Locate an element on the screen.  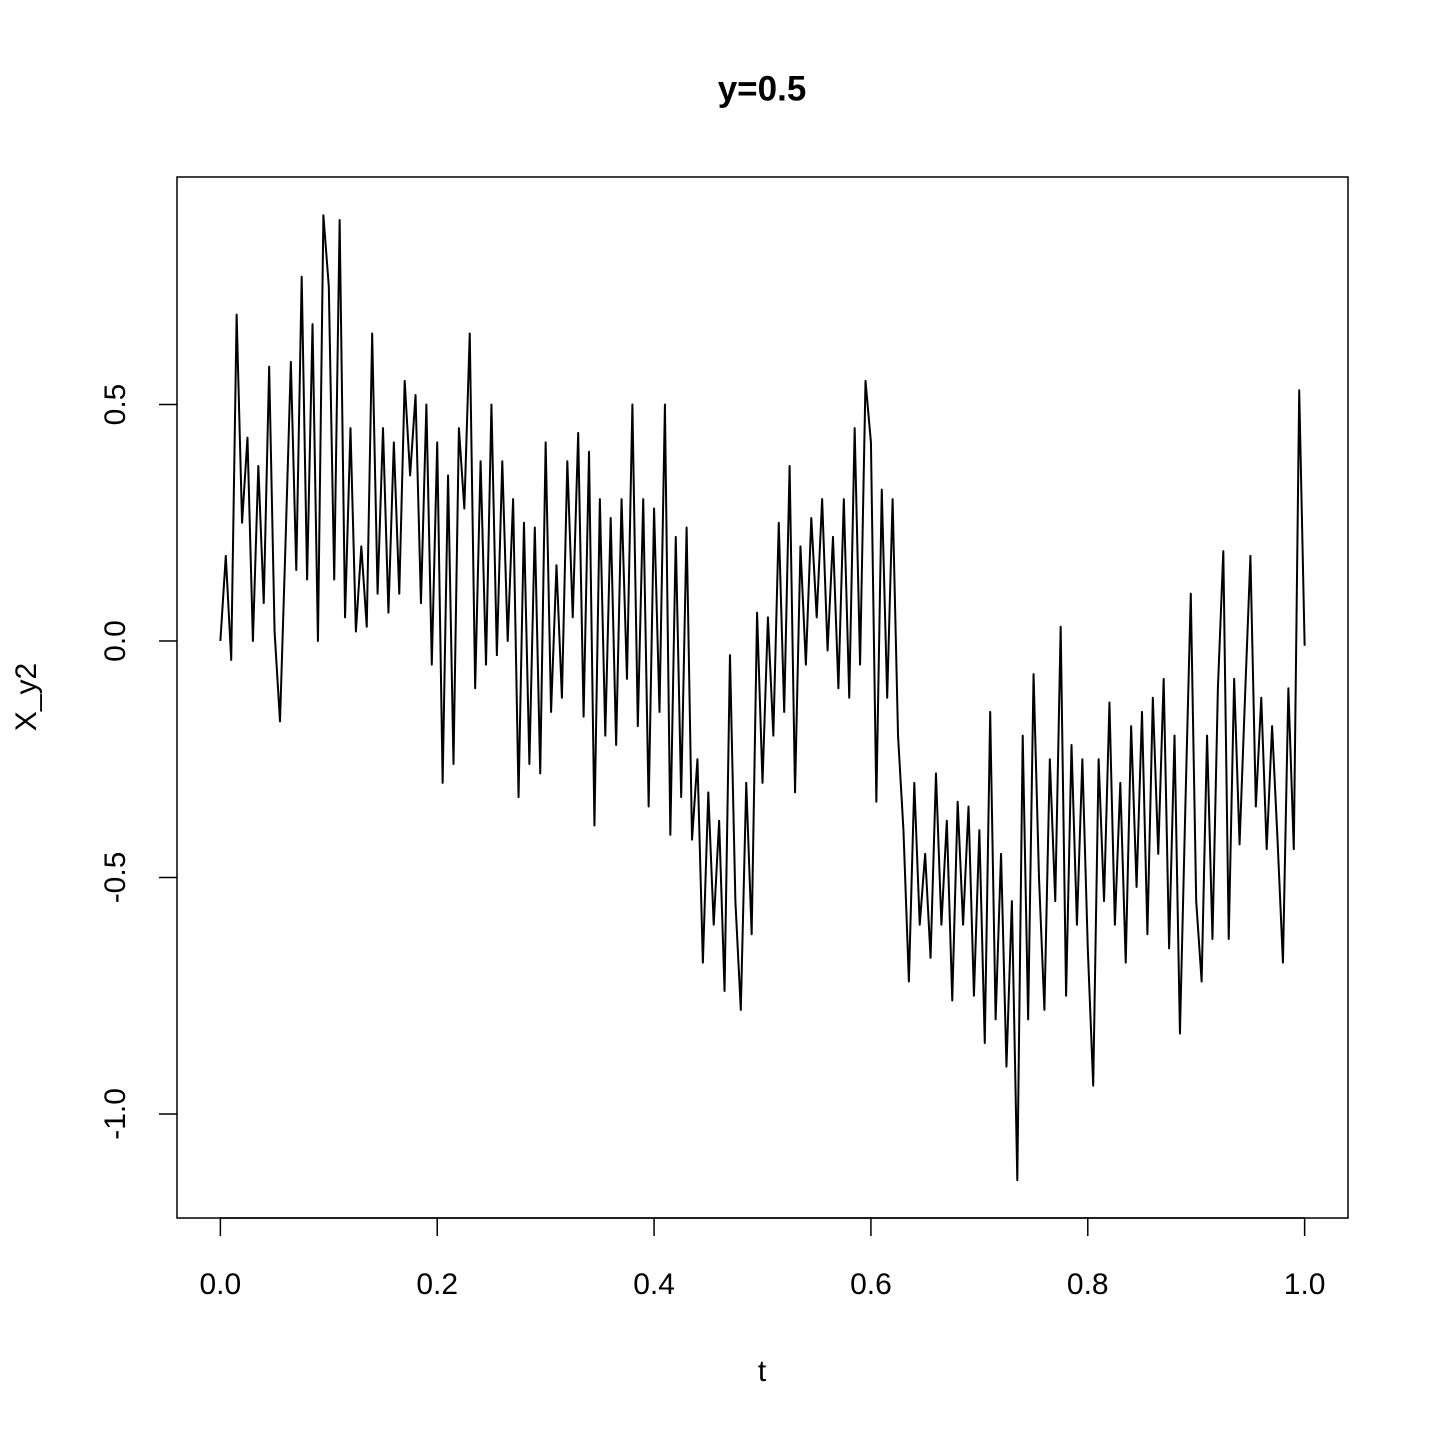
x-tick-label: 0.8 is located at coordinates (1088, 1284).